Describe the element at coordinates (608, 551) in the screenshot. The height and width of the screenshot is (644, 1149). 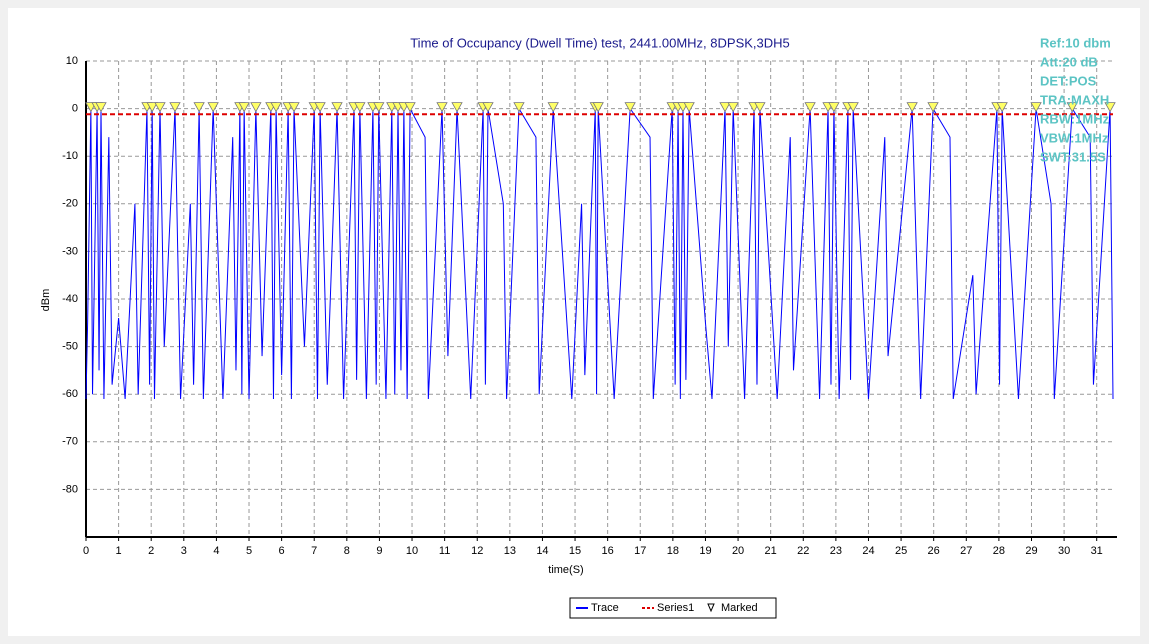
I see `x-tick-label: 16` at that location.